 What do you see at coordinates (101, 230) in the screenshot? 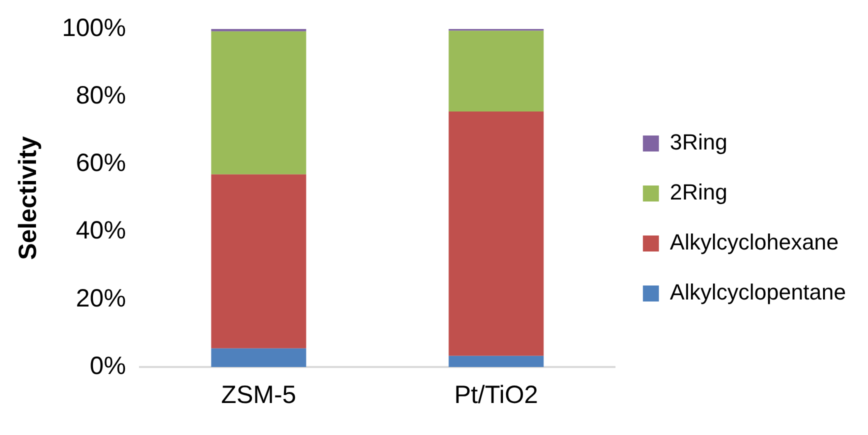
I see `y-tick-label: 40%` at bounding box center [101, 230].